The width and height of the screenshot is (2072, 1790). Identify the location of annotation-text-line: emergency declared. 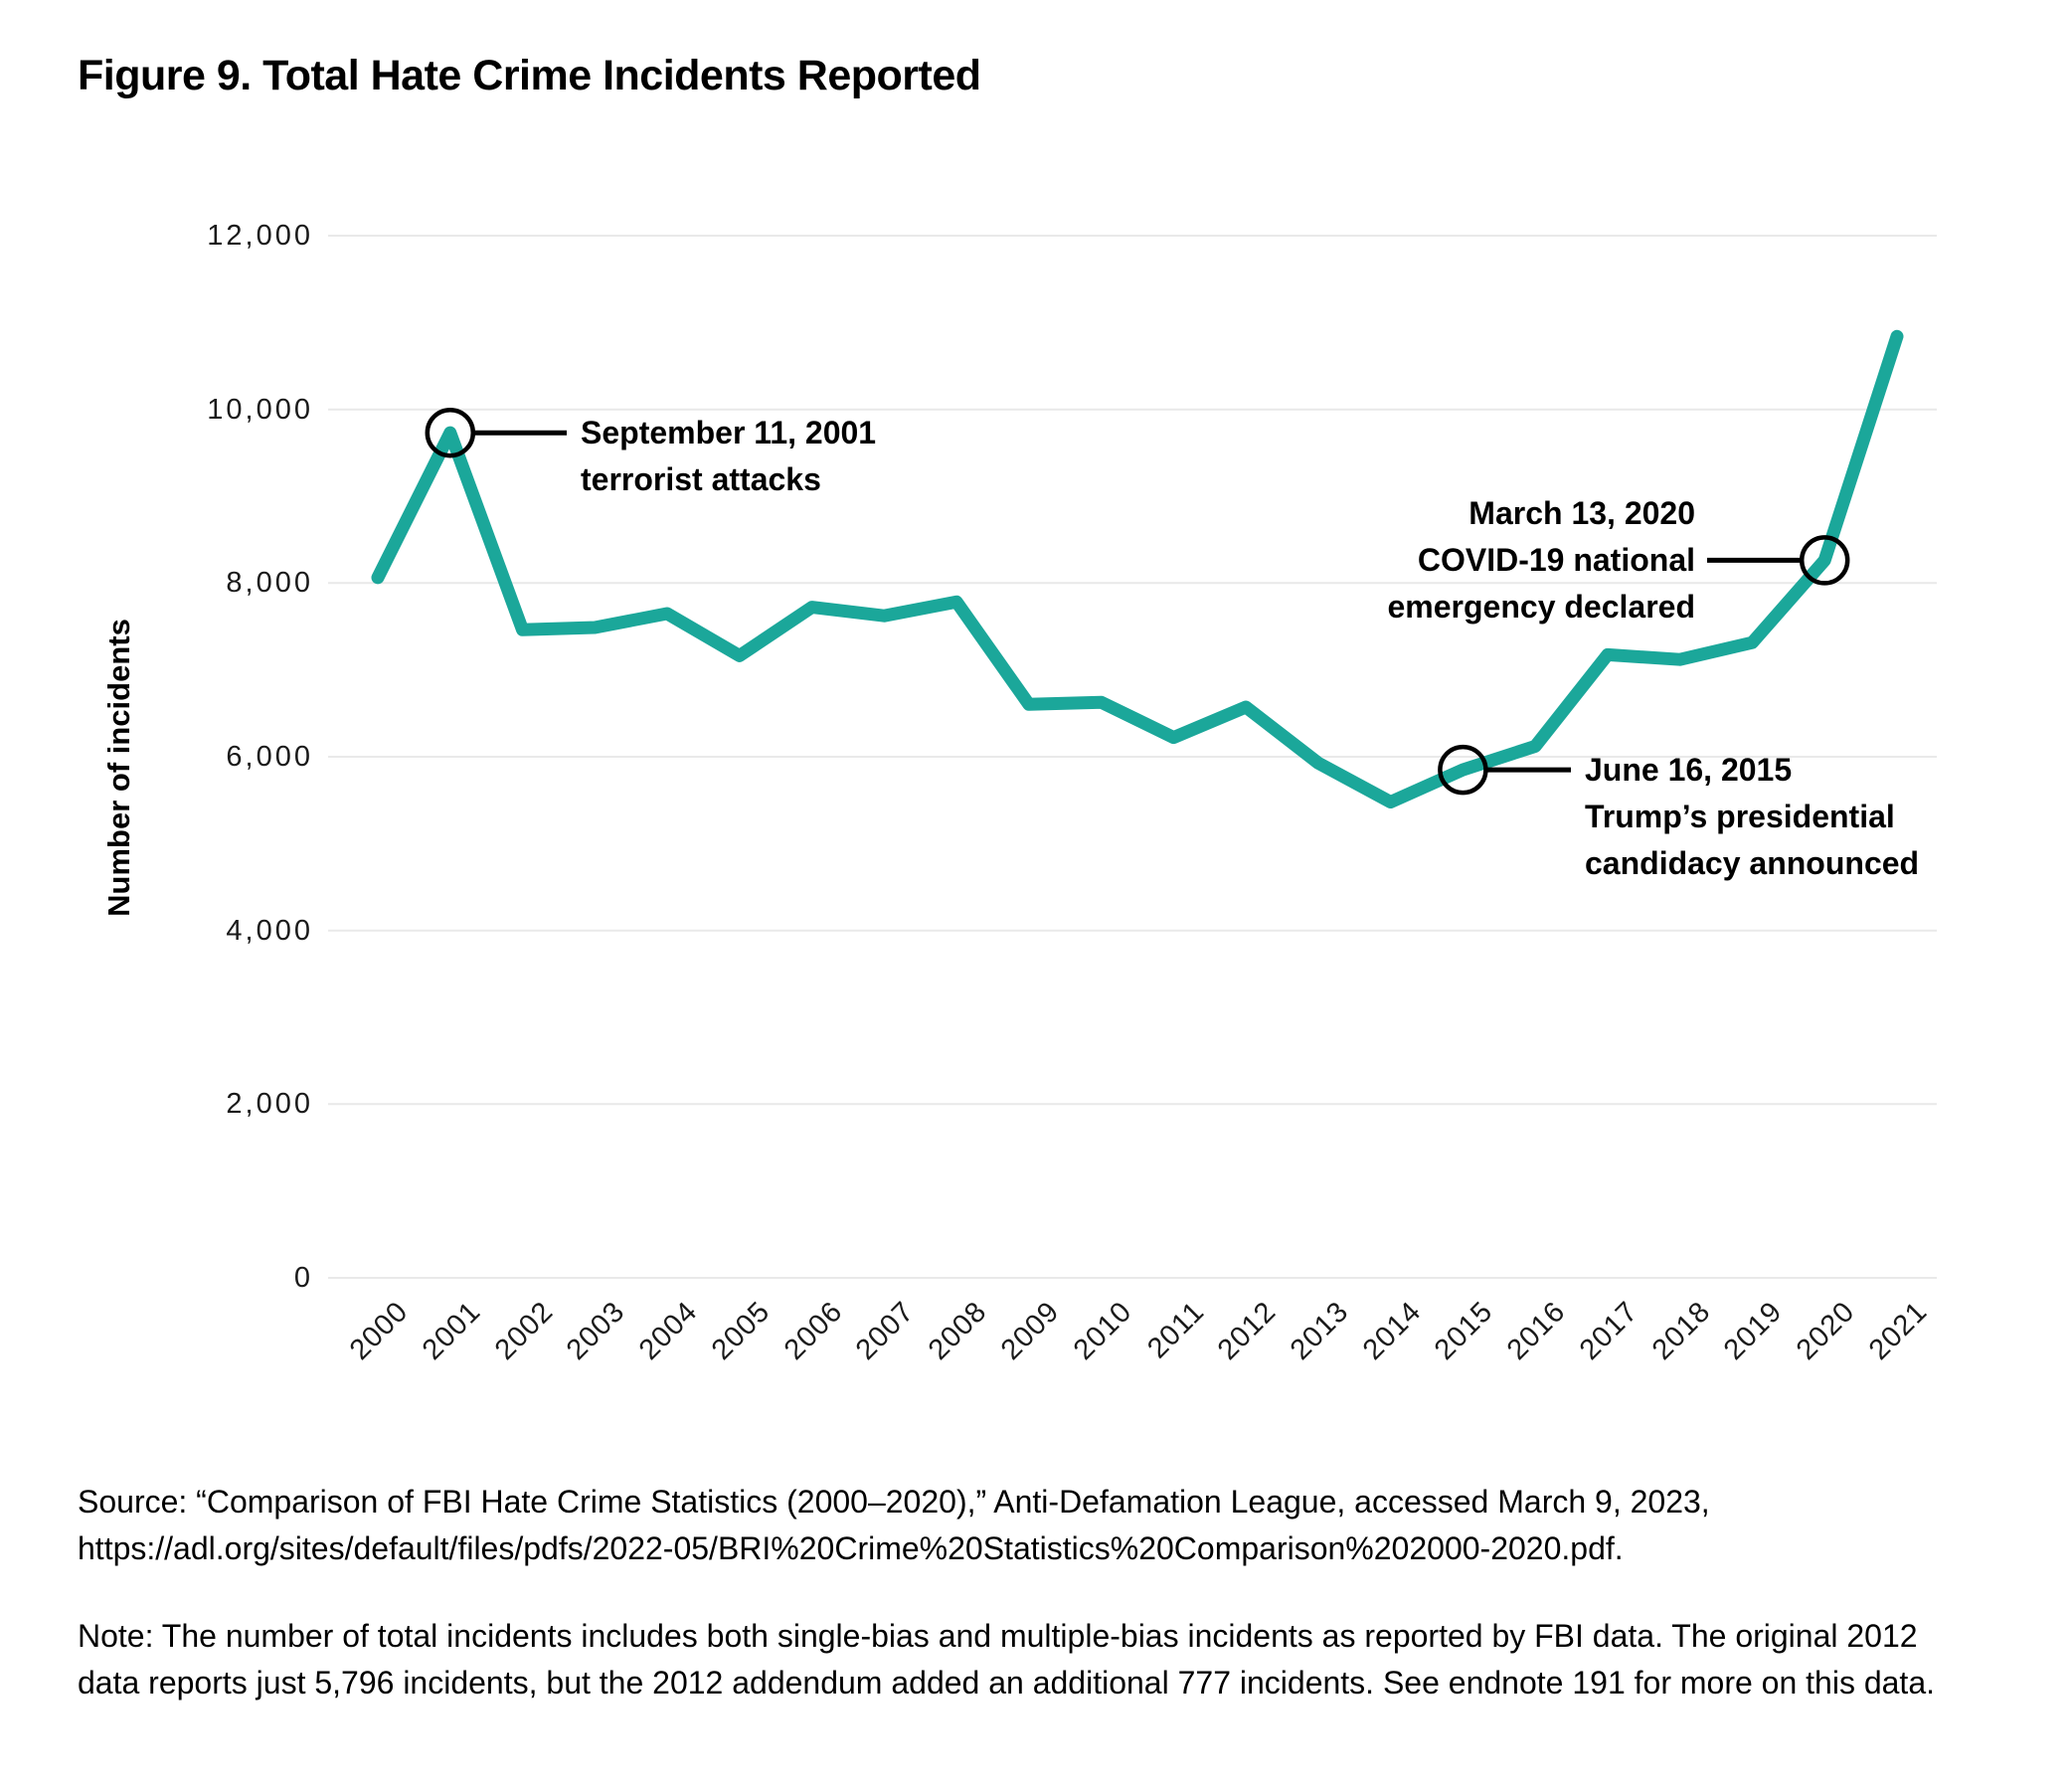
(1541, 607).